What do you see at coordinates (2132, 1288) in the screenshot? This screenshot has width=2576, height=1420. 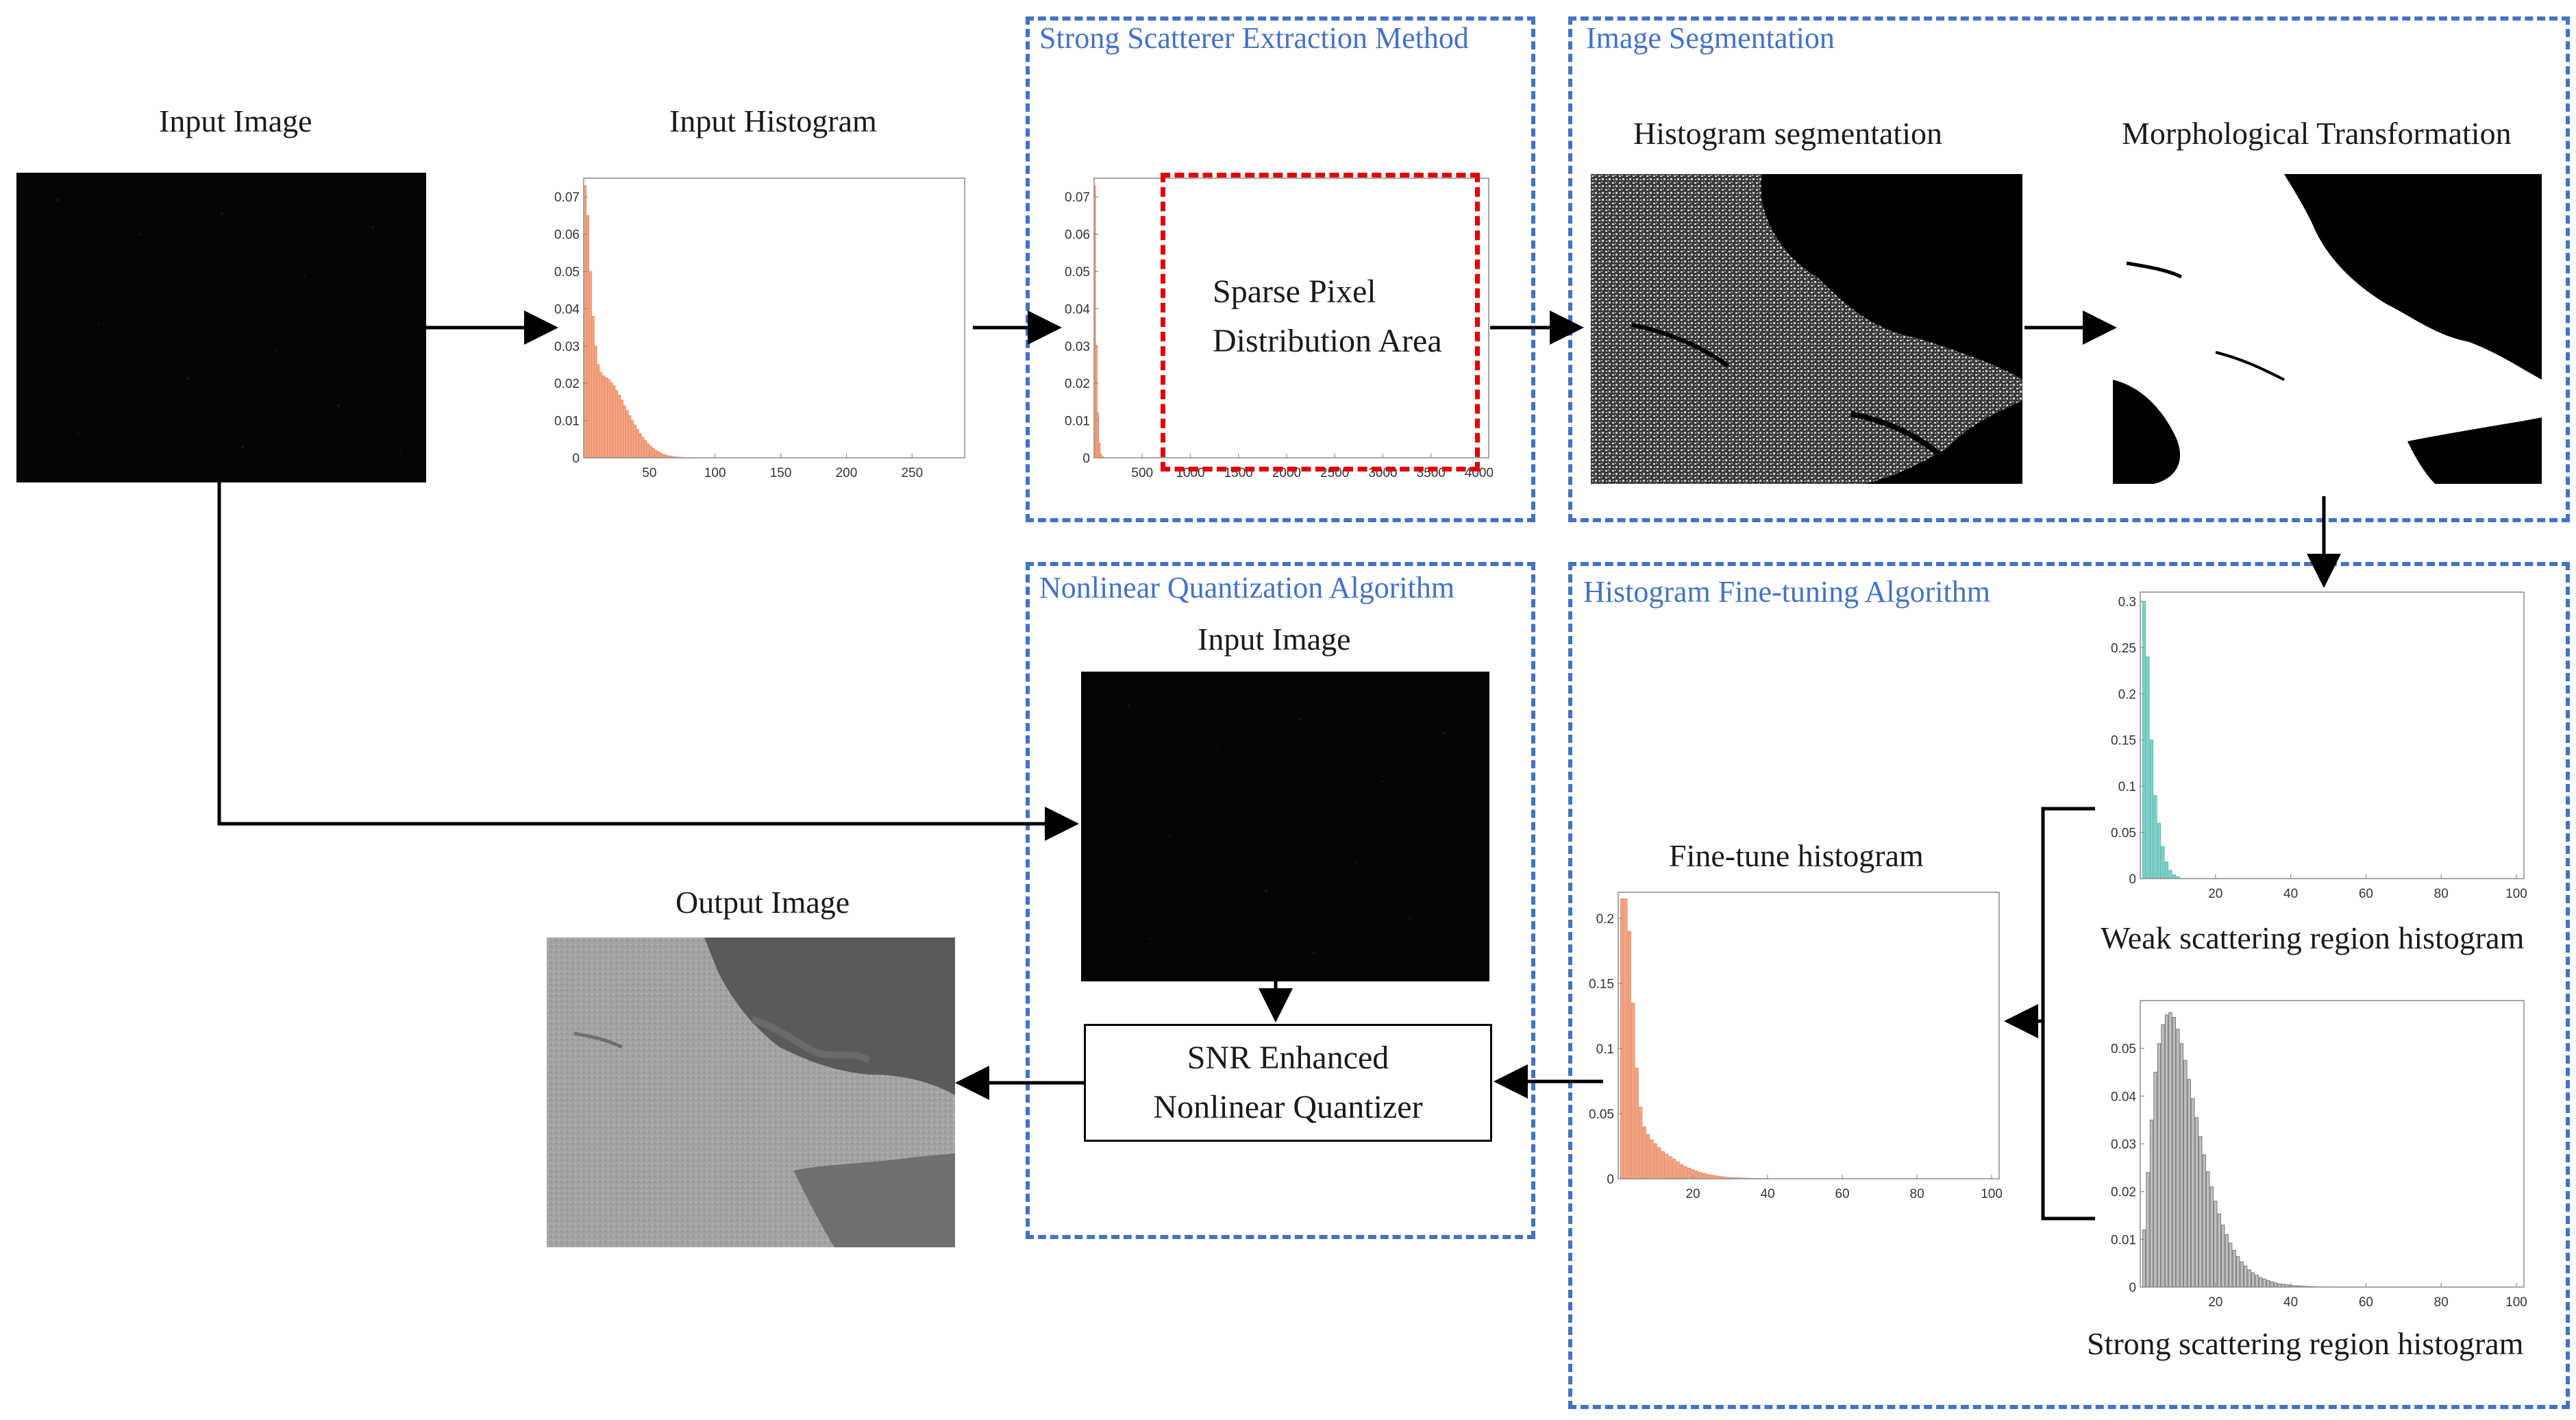 I see `strong_scattering_histogram-y0-label: 0` at bounding box center [2132, 1288].